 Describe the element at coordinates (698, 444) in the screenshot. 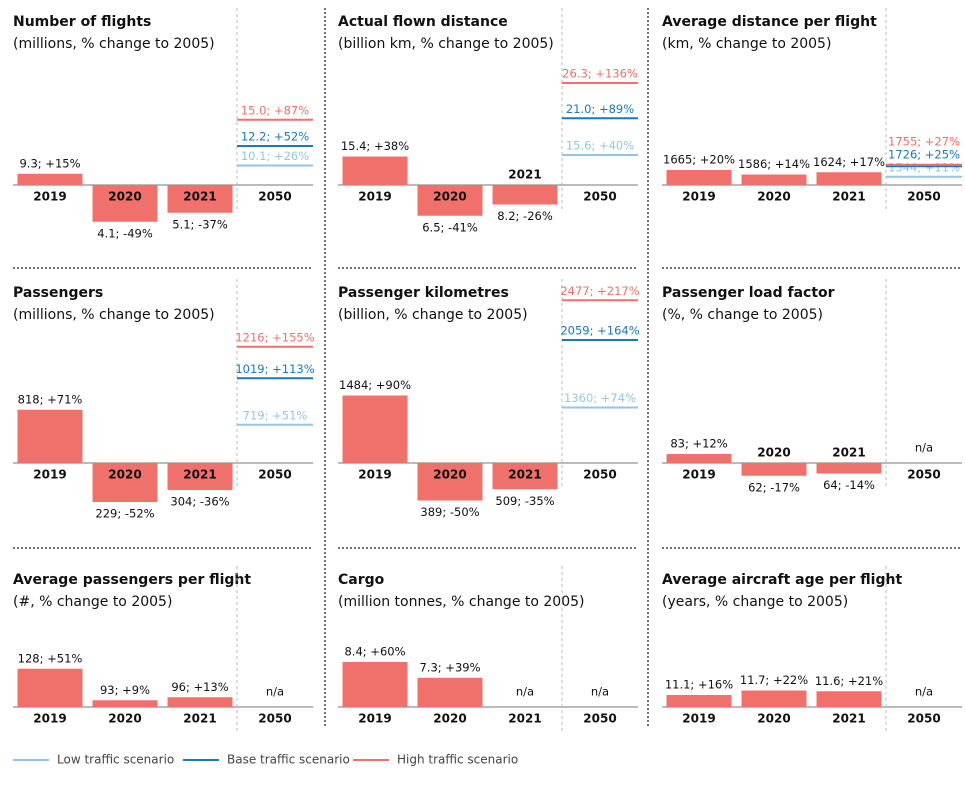

I see `value-label: 83; +12%` at that location.